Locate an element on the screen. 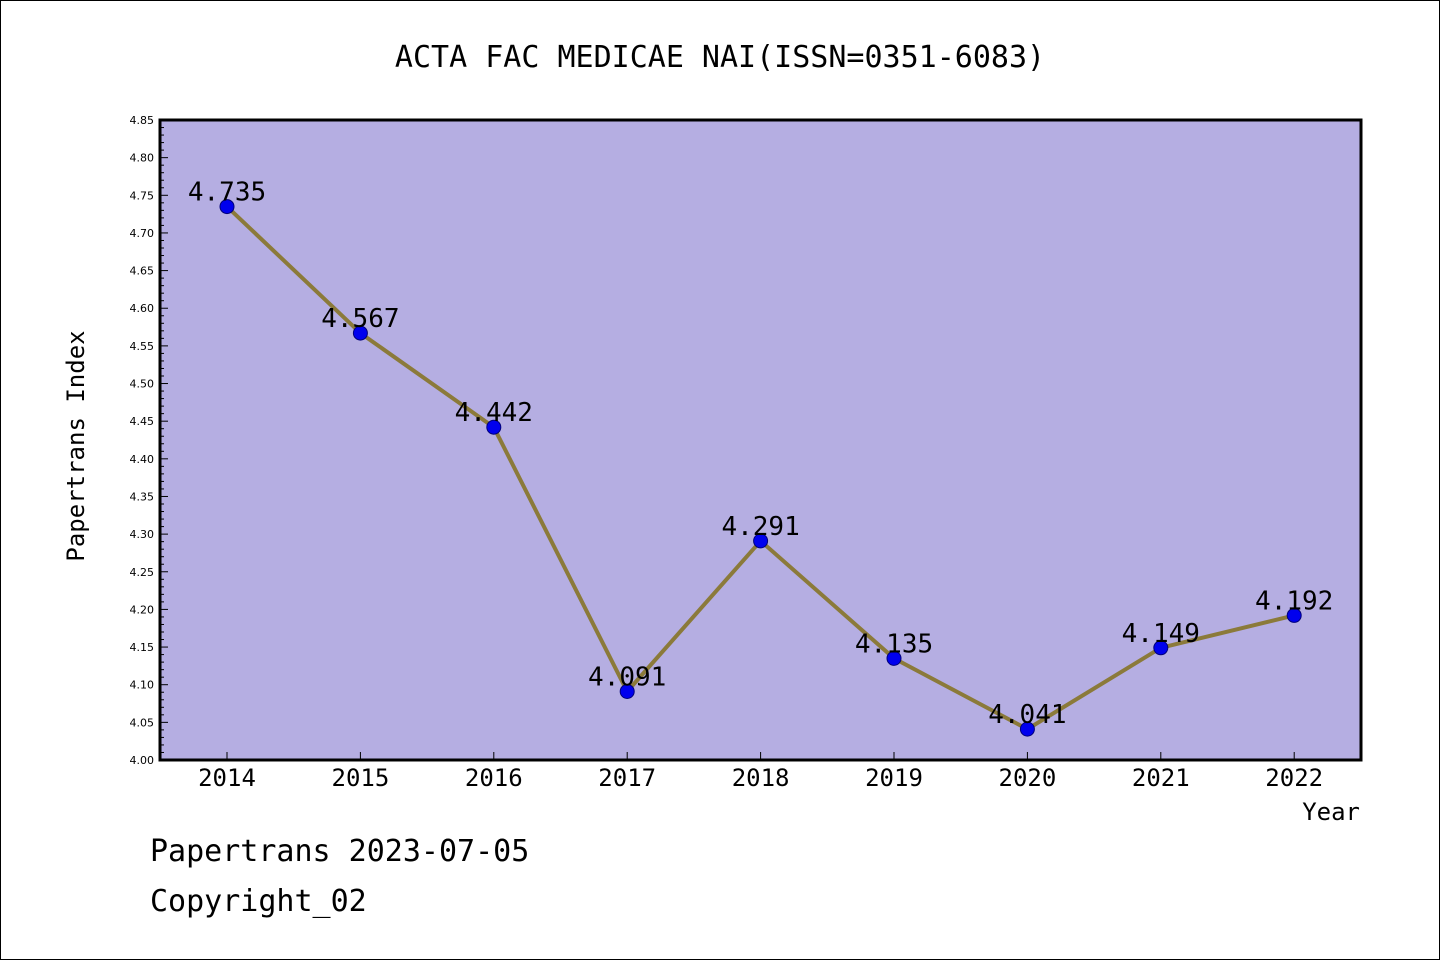 Image resolution: width=1440 pixels, height=960 pixels. x-tick-label: 2019 is located at coordinates (894, 778).